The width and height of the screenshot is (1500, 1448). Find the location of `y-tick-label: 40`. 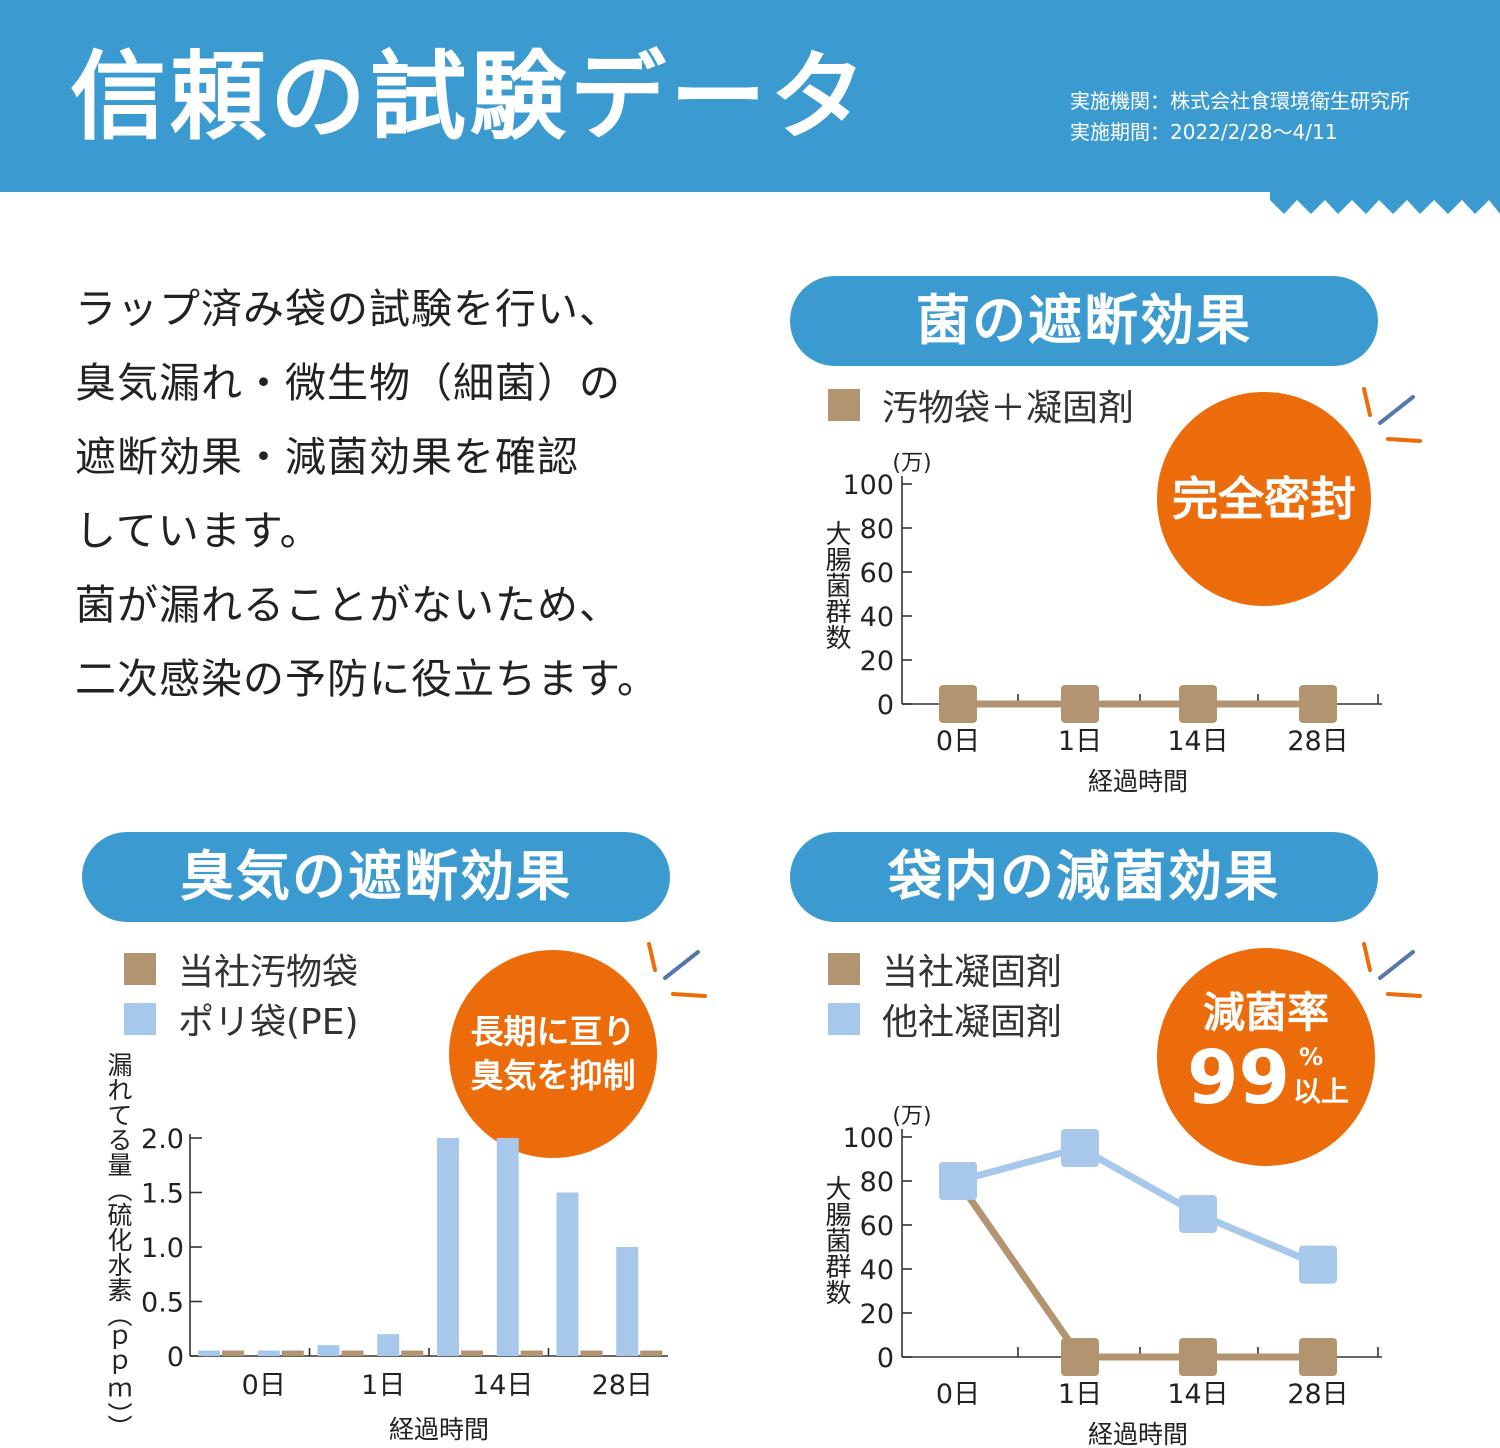

y-tick-label: 40 is located at coordinates (877, 617).